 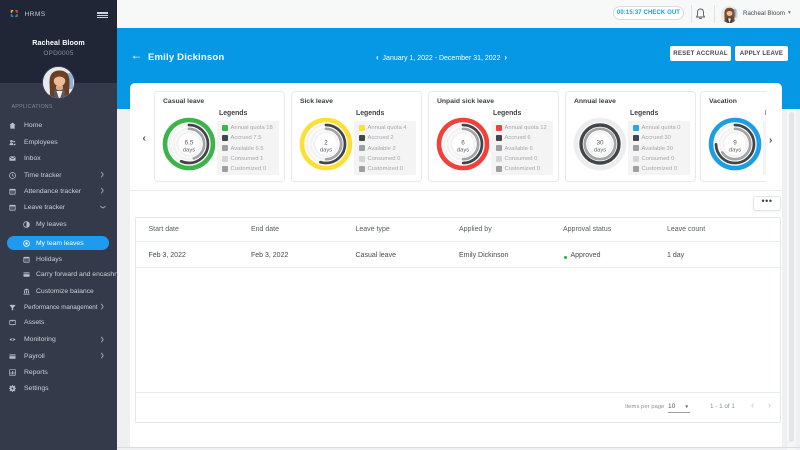 What do you see at coordinates (189, 142) in the screenshot?
I see `svg-text: 6.5` at bounding box center [189, 142].